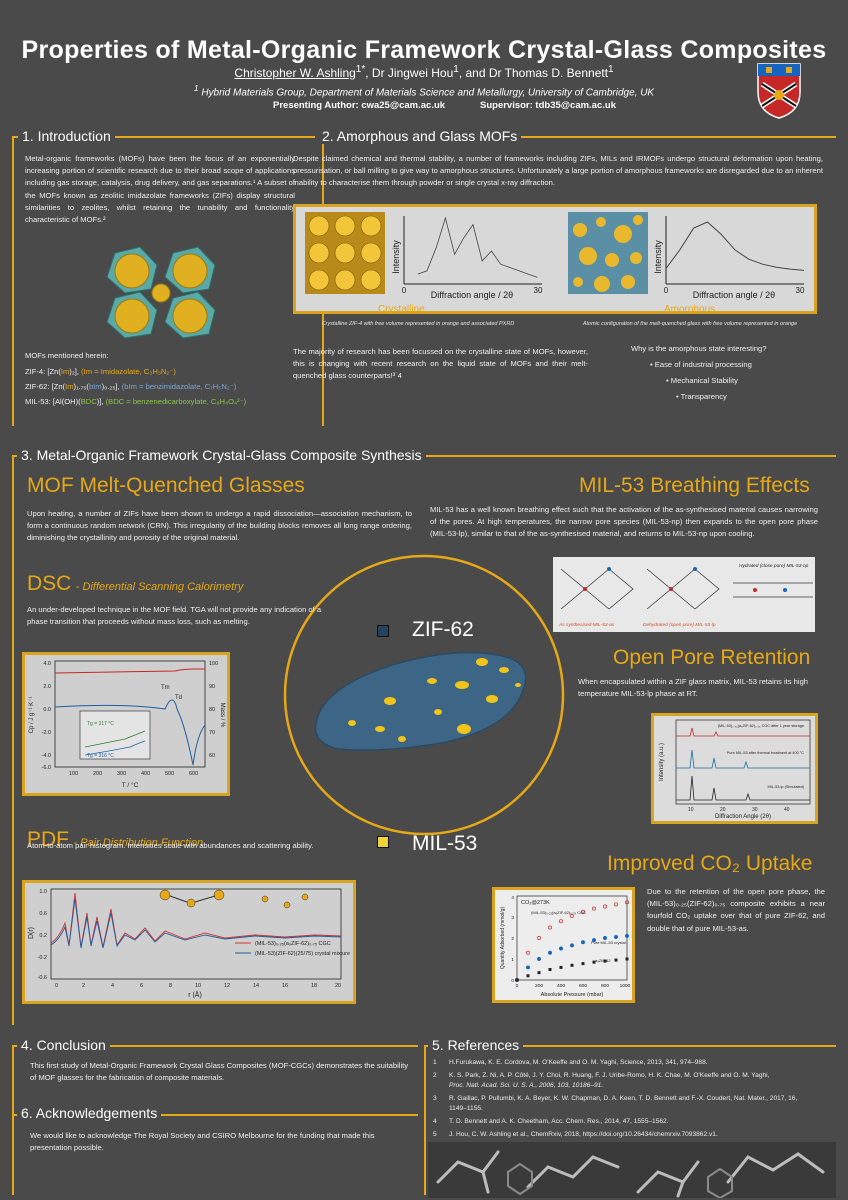 Image resolution: width=848 pixels, height=1200 pixels. I want to click on crystalline-plot-x30: 30, so click(538, 290).